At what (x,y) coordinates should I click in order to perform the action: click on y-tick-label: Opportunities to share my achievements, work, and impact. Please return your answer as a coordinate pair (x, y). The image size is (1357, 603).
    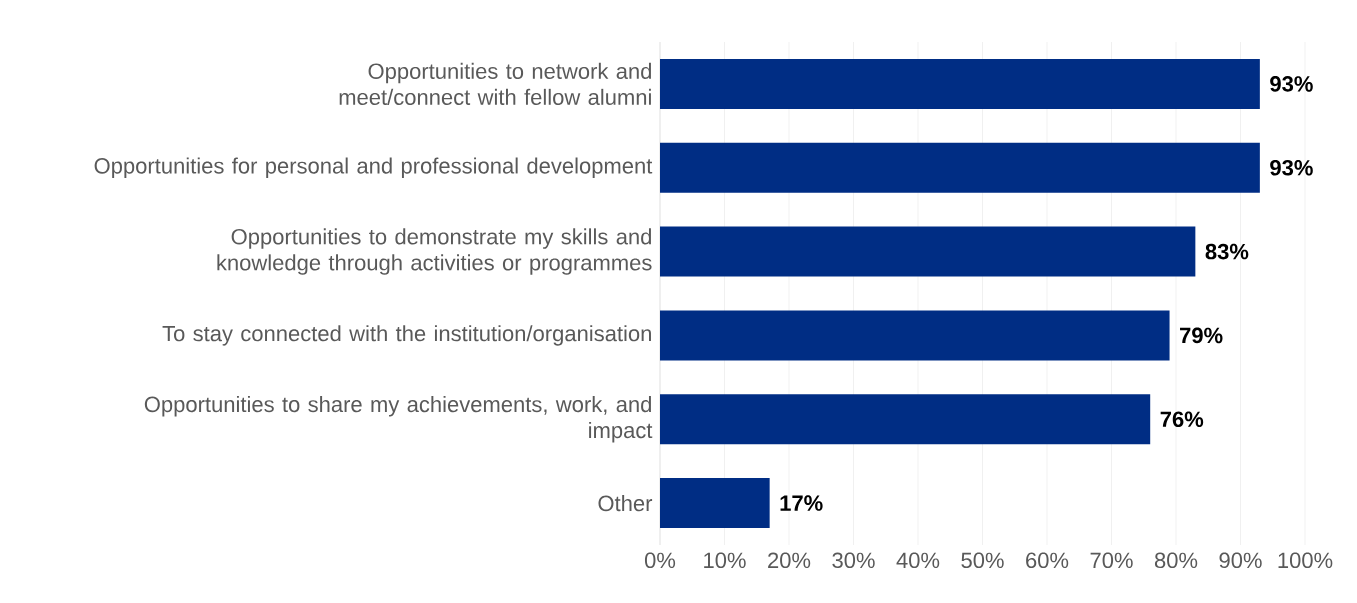
    Looking at the image, I should click on (398, 419).